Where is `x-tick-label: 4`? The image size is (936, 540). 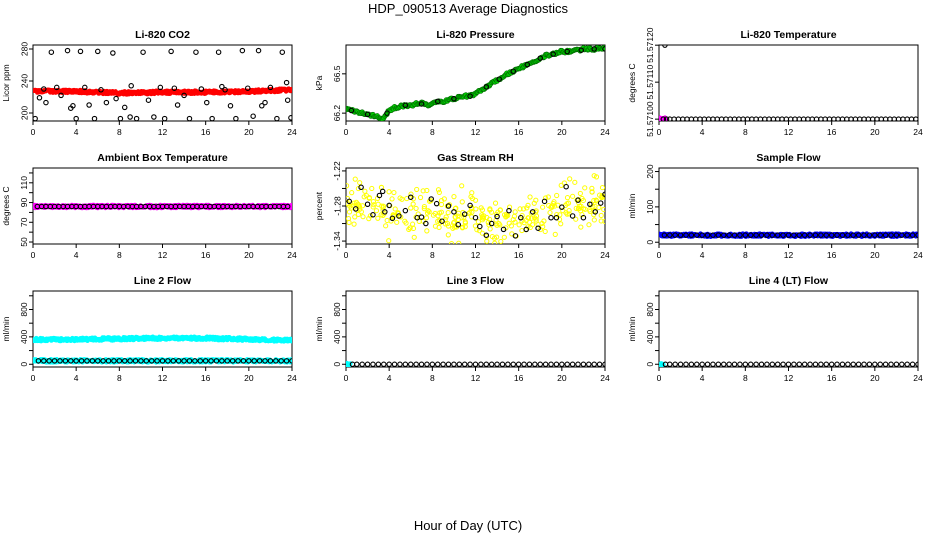 x-tick-label: 4 is located at coordinates (389, 255).